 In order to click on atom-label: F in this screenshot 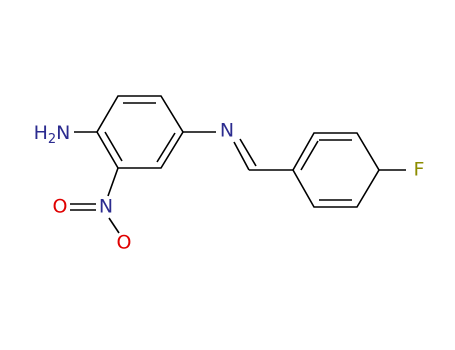, I will do `click(419, 170)`.